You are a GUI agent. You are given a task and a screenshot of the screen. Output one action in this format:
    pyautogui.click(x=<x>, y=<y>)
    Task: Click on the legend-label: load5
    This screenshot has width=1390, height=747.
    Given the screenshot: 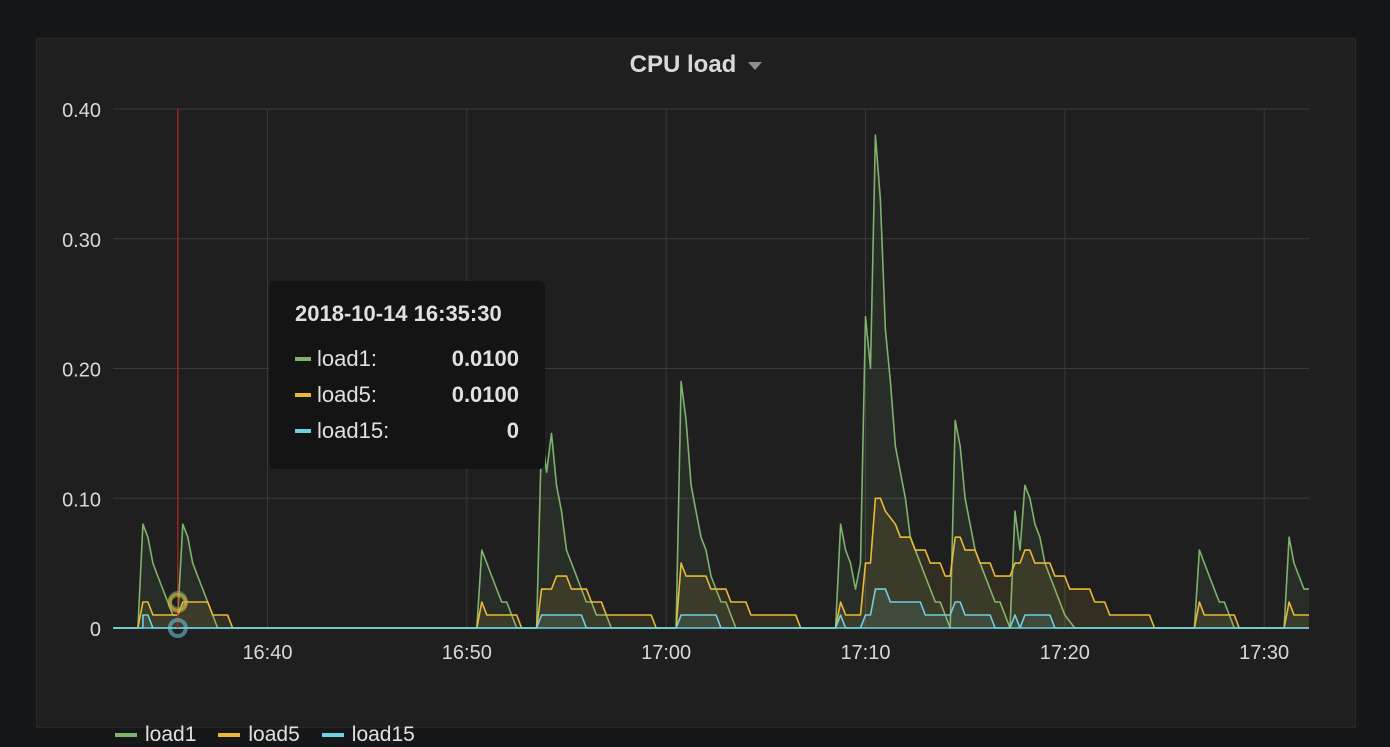 What is the action you would take?
    pyautogui.click(x=274, y=734)
    